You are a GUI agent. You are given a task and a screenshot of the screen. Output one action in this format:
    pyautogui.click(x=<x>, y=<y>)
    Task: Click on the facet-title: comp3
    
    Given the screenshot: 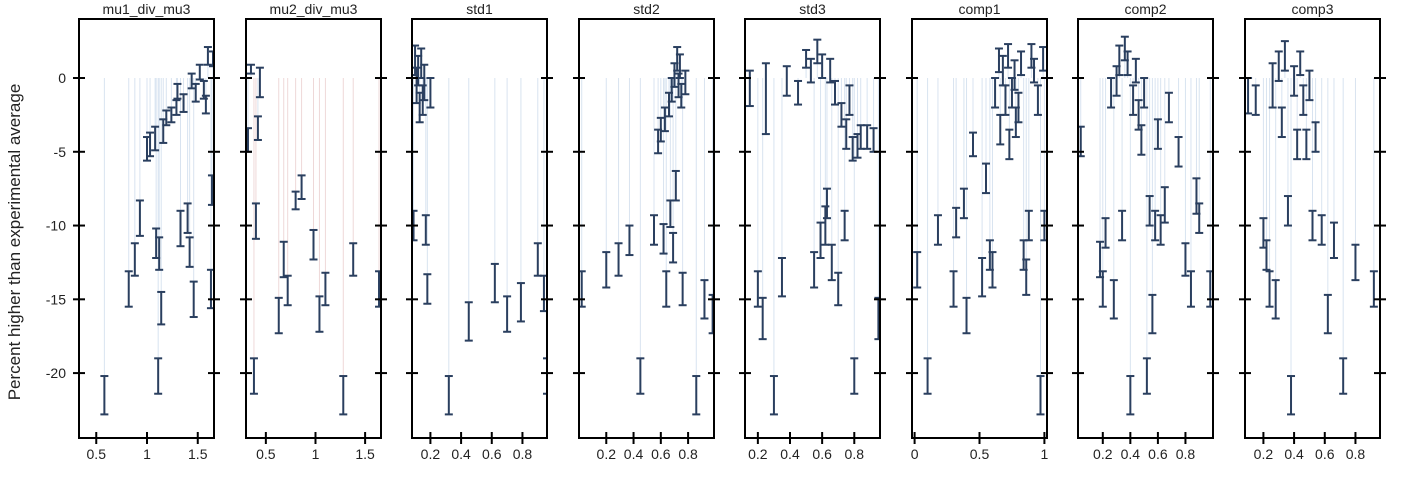 What is the action you would take?
    pyautogui.click(x=1312, y=9)
    